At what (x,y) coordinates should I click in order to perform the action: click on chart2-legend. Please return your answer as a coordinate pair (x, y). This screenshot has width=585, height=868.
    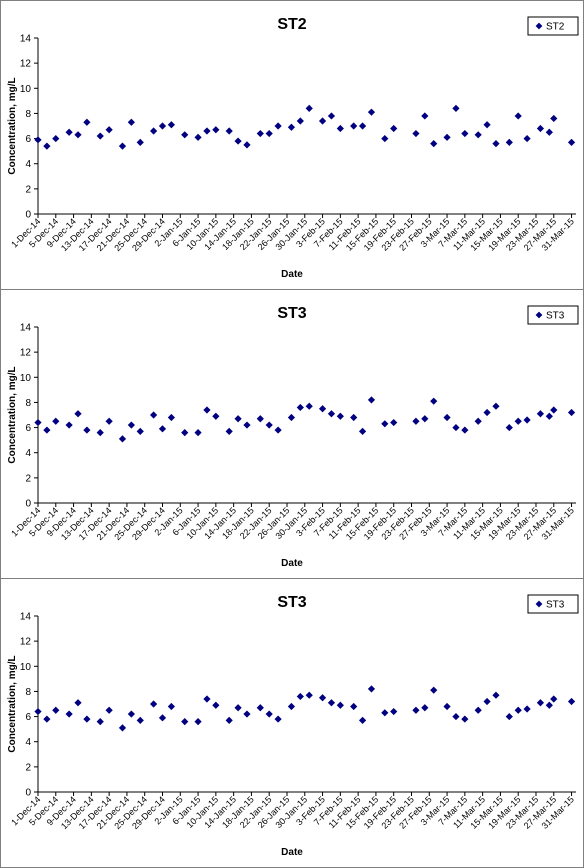
    Looking at the image, I should click on (553, 604).